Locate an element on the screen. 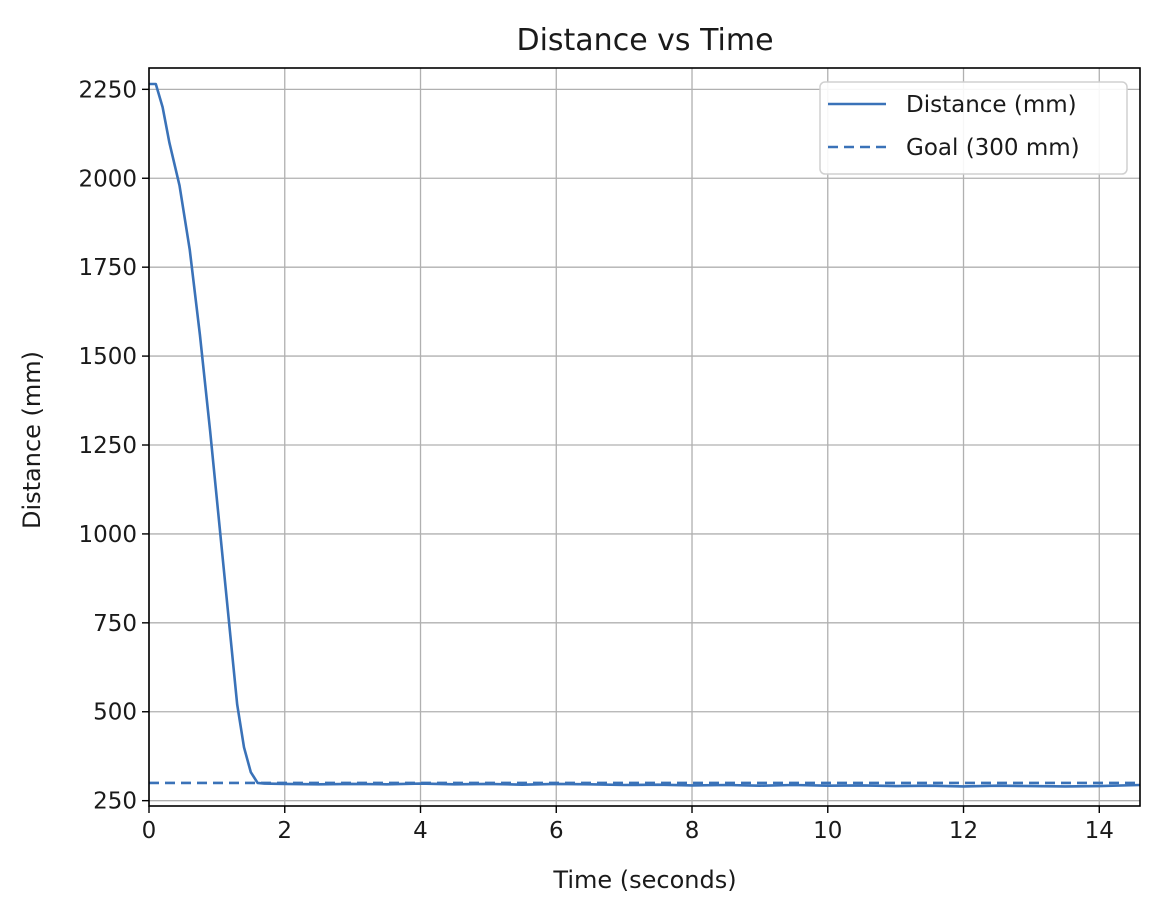 The image size is (1174, 914). legend: Distance (mm) Goal (300 mm) is located at coordinates (973, 128).